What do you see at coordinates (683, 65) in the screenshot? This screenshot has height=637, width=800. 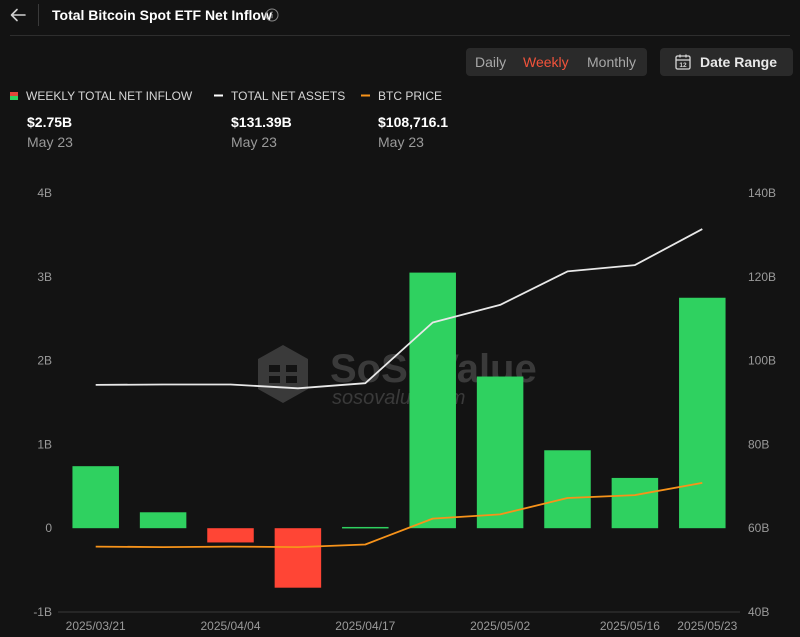 I see `svg-text: 12` at bounding box center [683, 65].